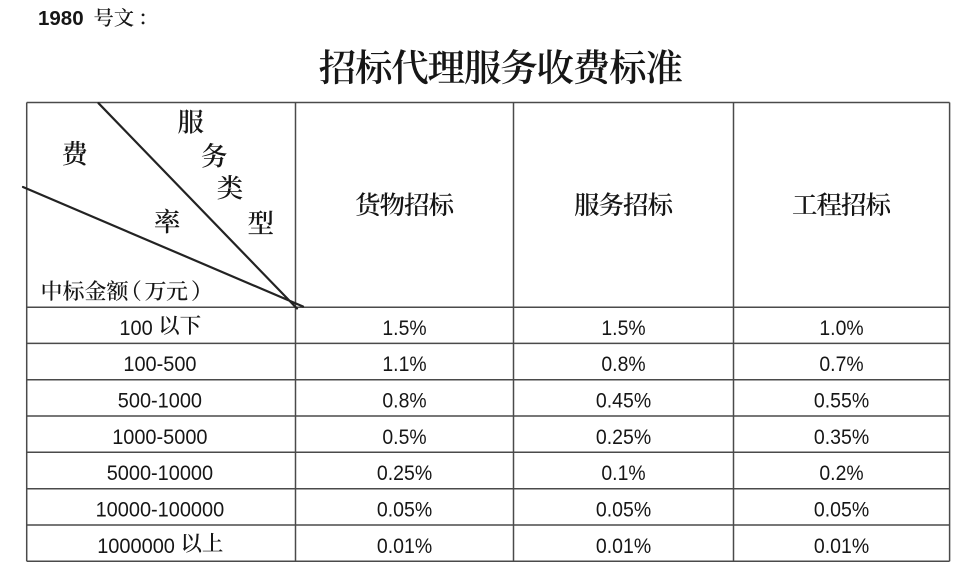 This screenshot has width=976, height=581. What do you see at coordinates (159, 364) in the screenshot?
I see `svg-text: 100-500` at bounding box center [159, 364].